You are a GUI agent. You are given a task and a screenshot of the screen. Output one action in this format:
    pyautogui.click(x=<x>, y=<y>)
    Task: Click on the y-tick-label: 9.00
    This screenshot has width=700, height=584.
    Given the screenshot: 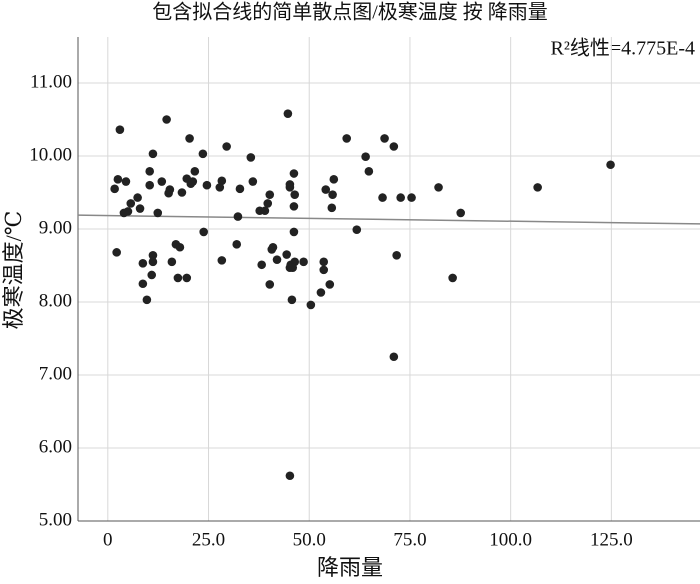 What is the action you would take?
    pyautogui.click(x=55, y=227)
    